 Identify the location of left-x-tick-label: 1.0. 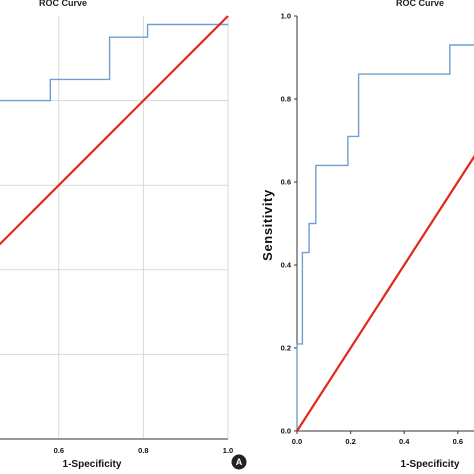
(228, 450).